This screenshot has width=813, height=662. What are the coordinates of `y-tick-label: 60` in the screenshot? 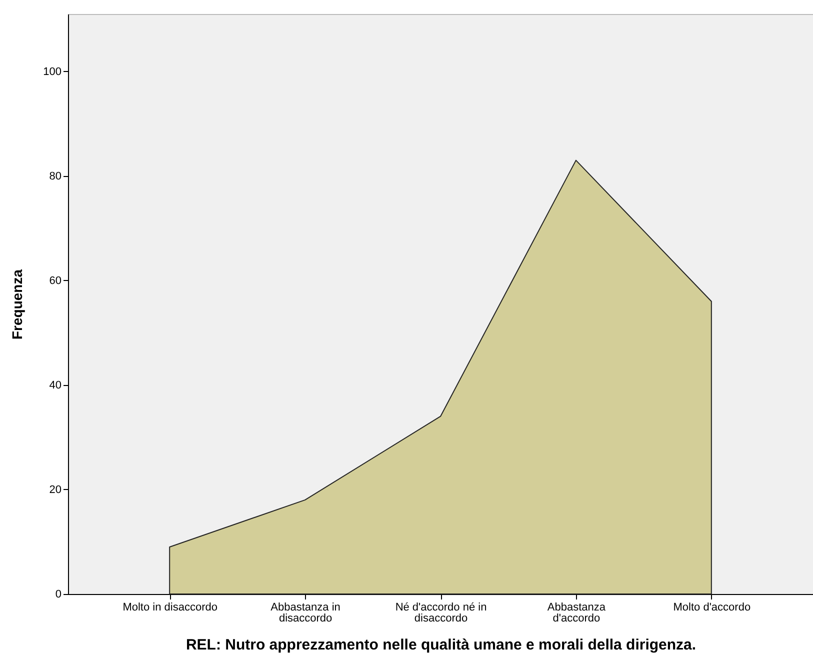 It's located at (55, 280).